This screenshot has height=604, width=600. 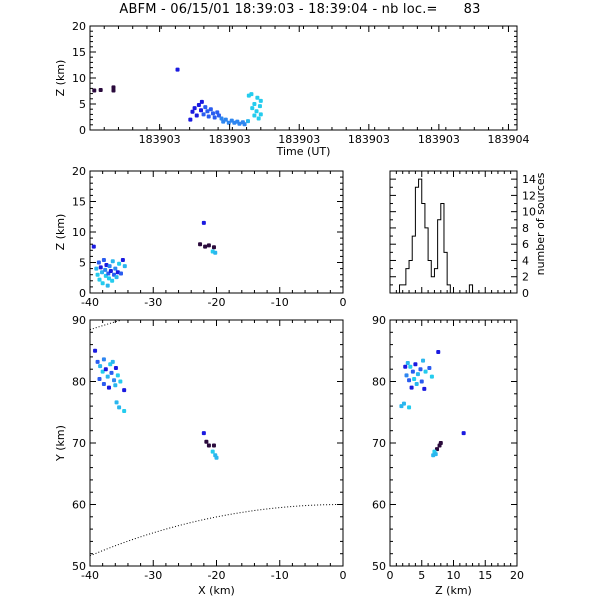 I want to click on plan-view-ytick-label: 80, so click(x=79, y=382).